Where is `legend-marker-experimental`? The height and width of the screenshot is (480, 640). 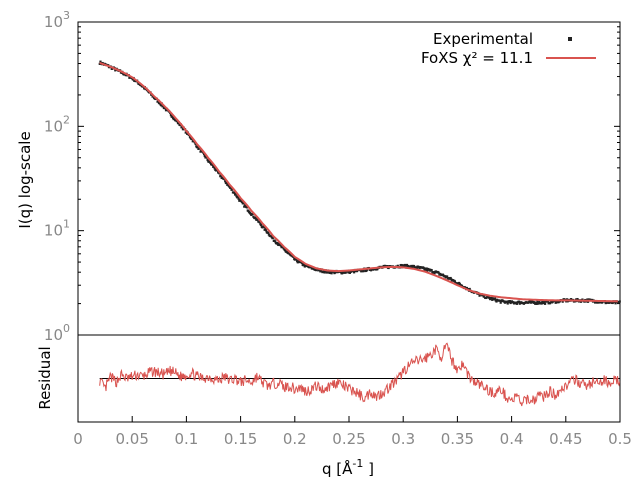
legend-marker-experimental is located at coordinates (570, 39).